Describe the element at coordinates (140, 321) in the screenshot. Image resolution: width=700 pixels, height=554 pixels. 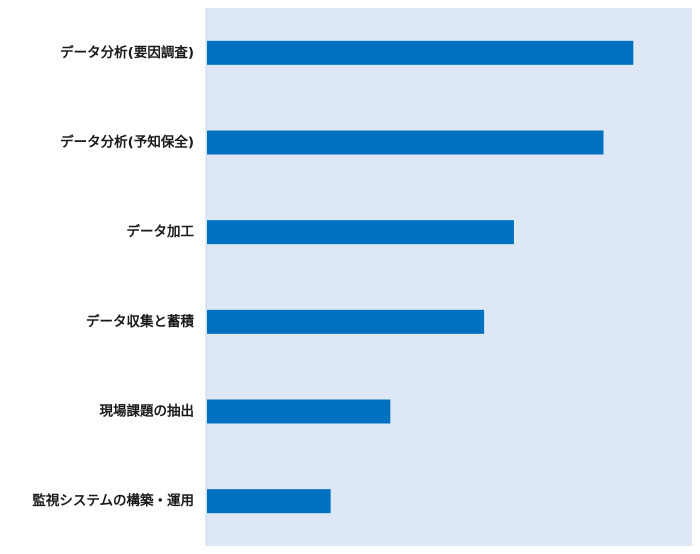
I see `category-label-4: データ収集と蓄積` at that location.